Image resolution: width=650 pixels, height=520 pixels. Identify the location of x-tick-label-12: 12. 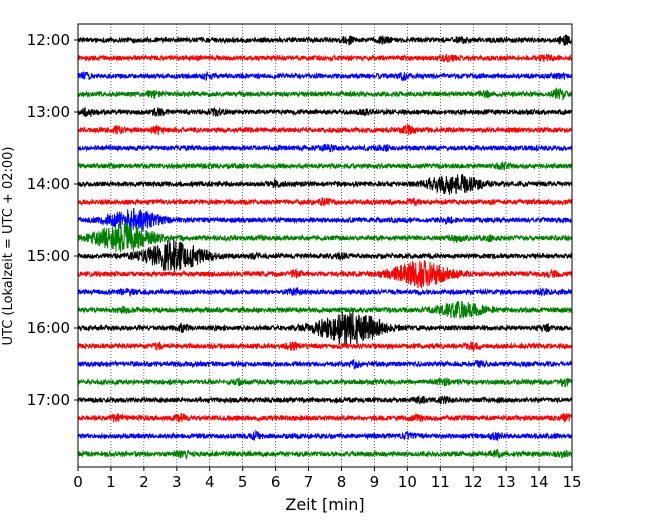
(473, 482).